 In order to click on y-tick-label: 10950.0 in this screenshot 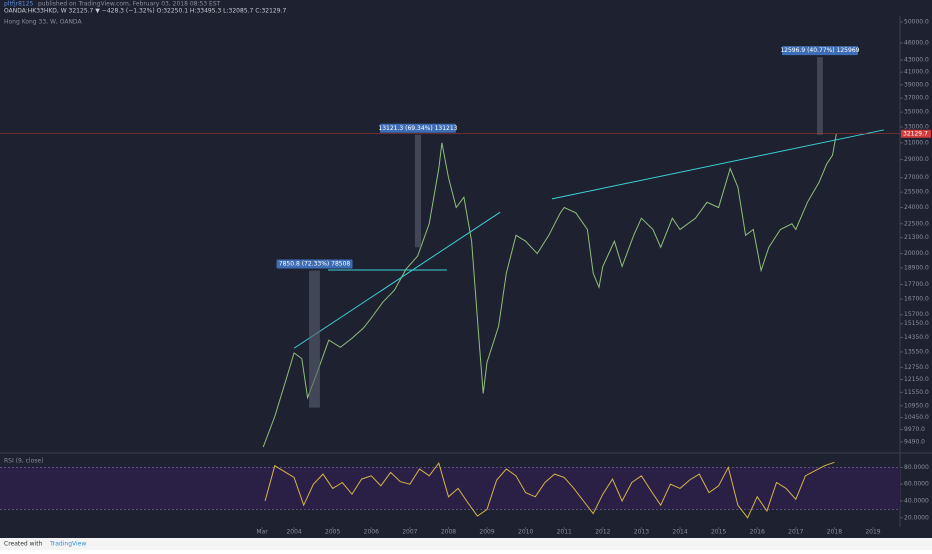, I will do `click(916, 405)`.